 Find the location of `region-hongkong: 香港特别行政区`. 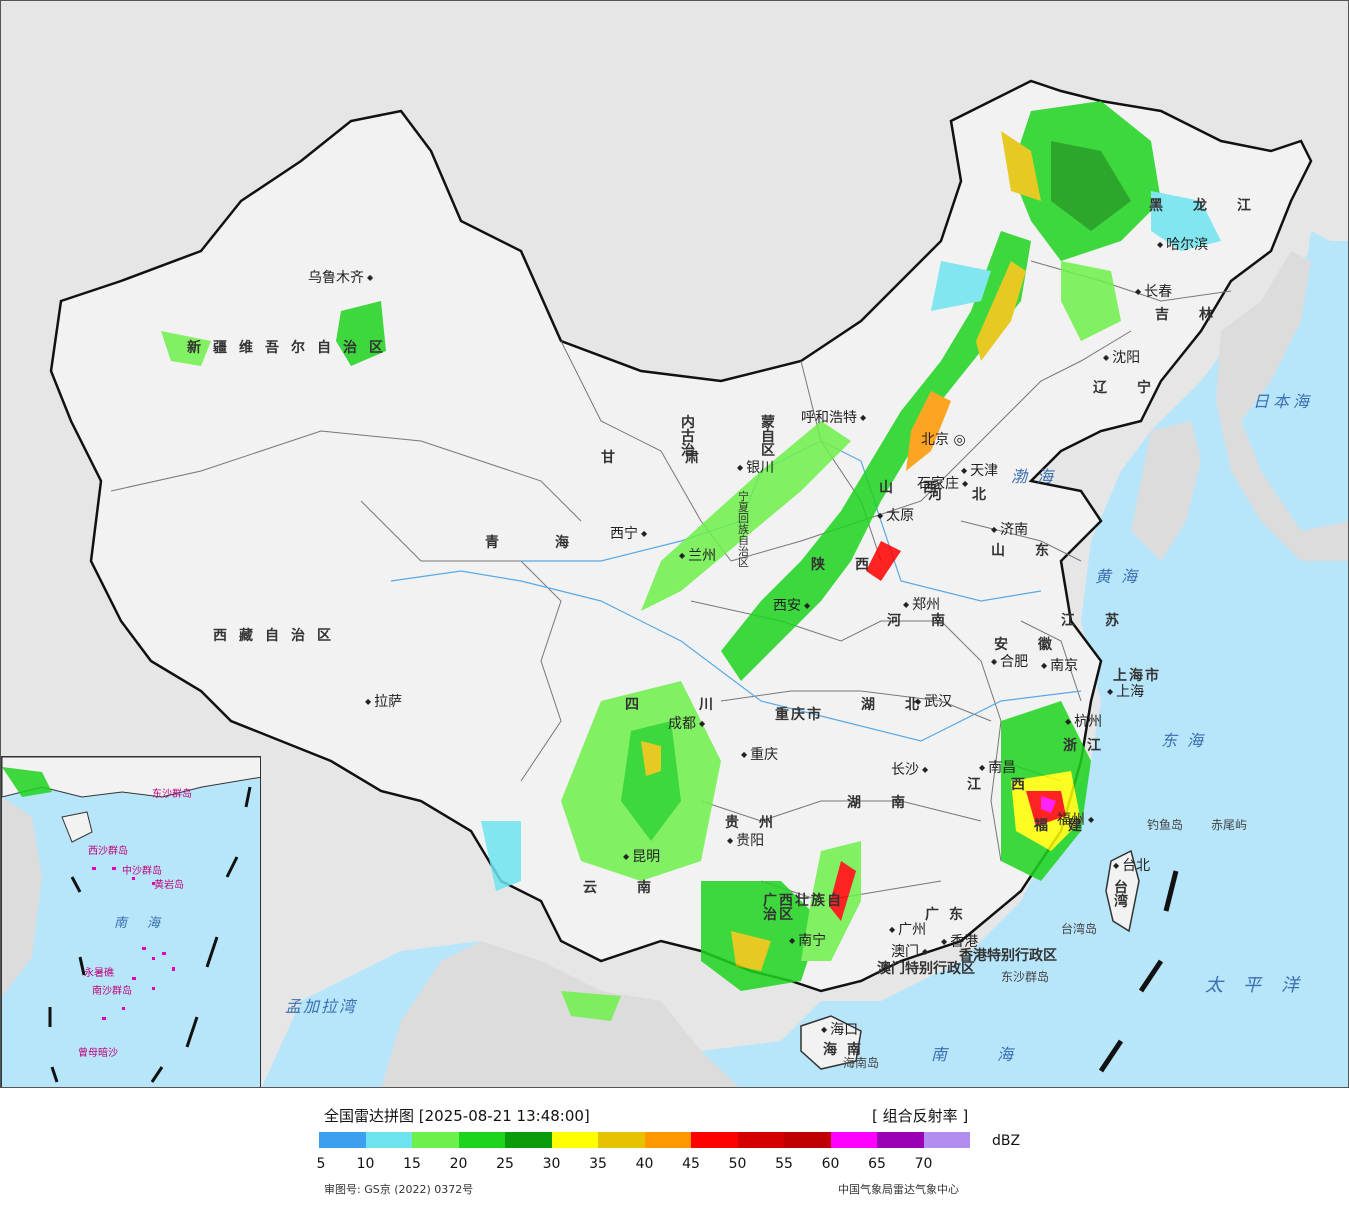

region-hongkong: 香港特别行政区 is located at coordinates (1008, 956).